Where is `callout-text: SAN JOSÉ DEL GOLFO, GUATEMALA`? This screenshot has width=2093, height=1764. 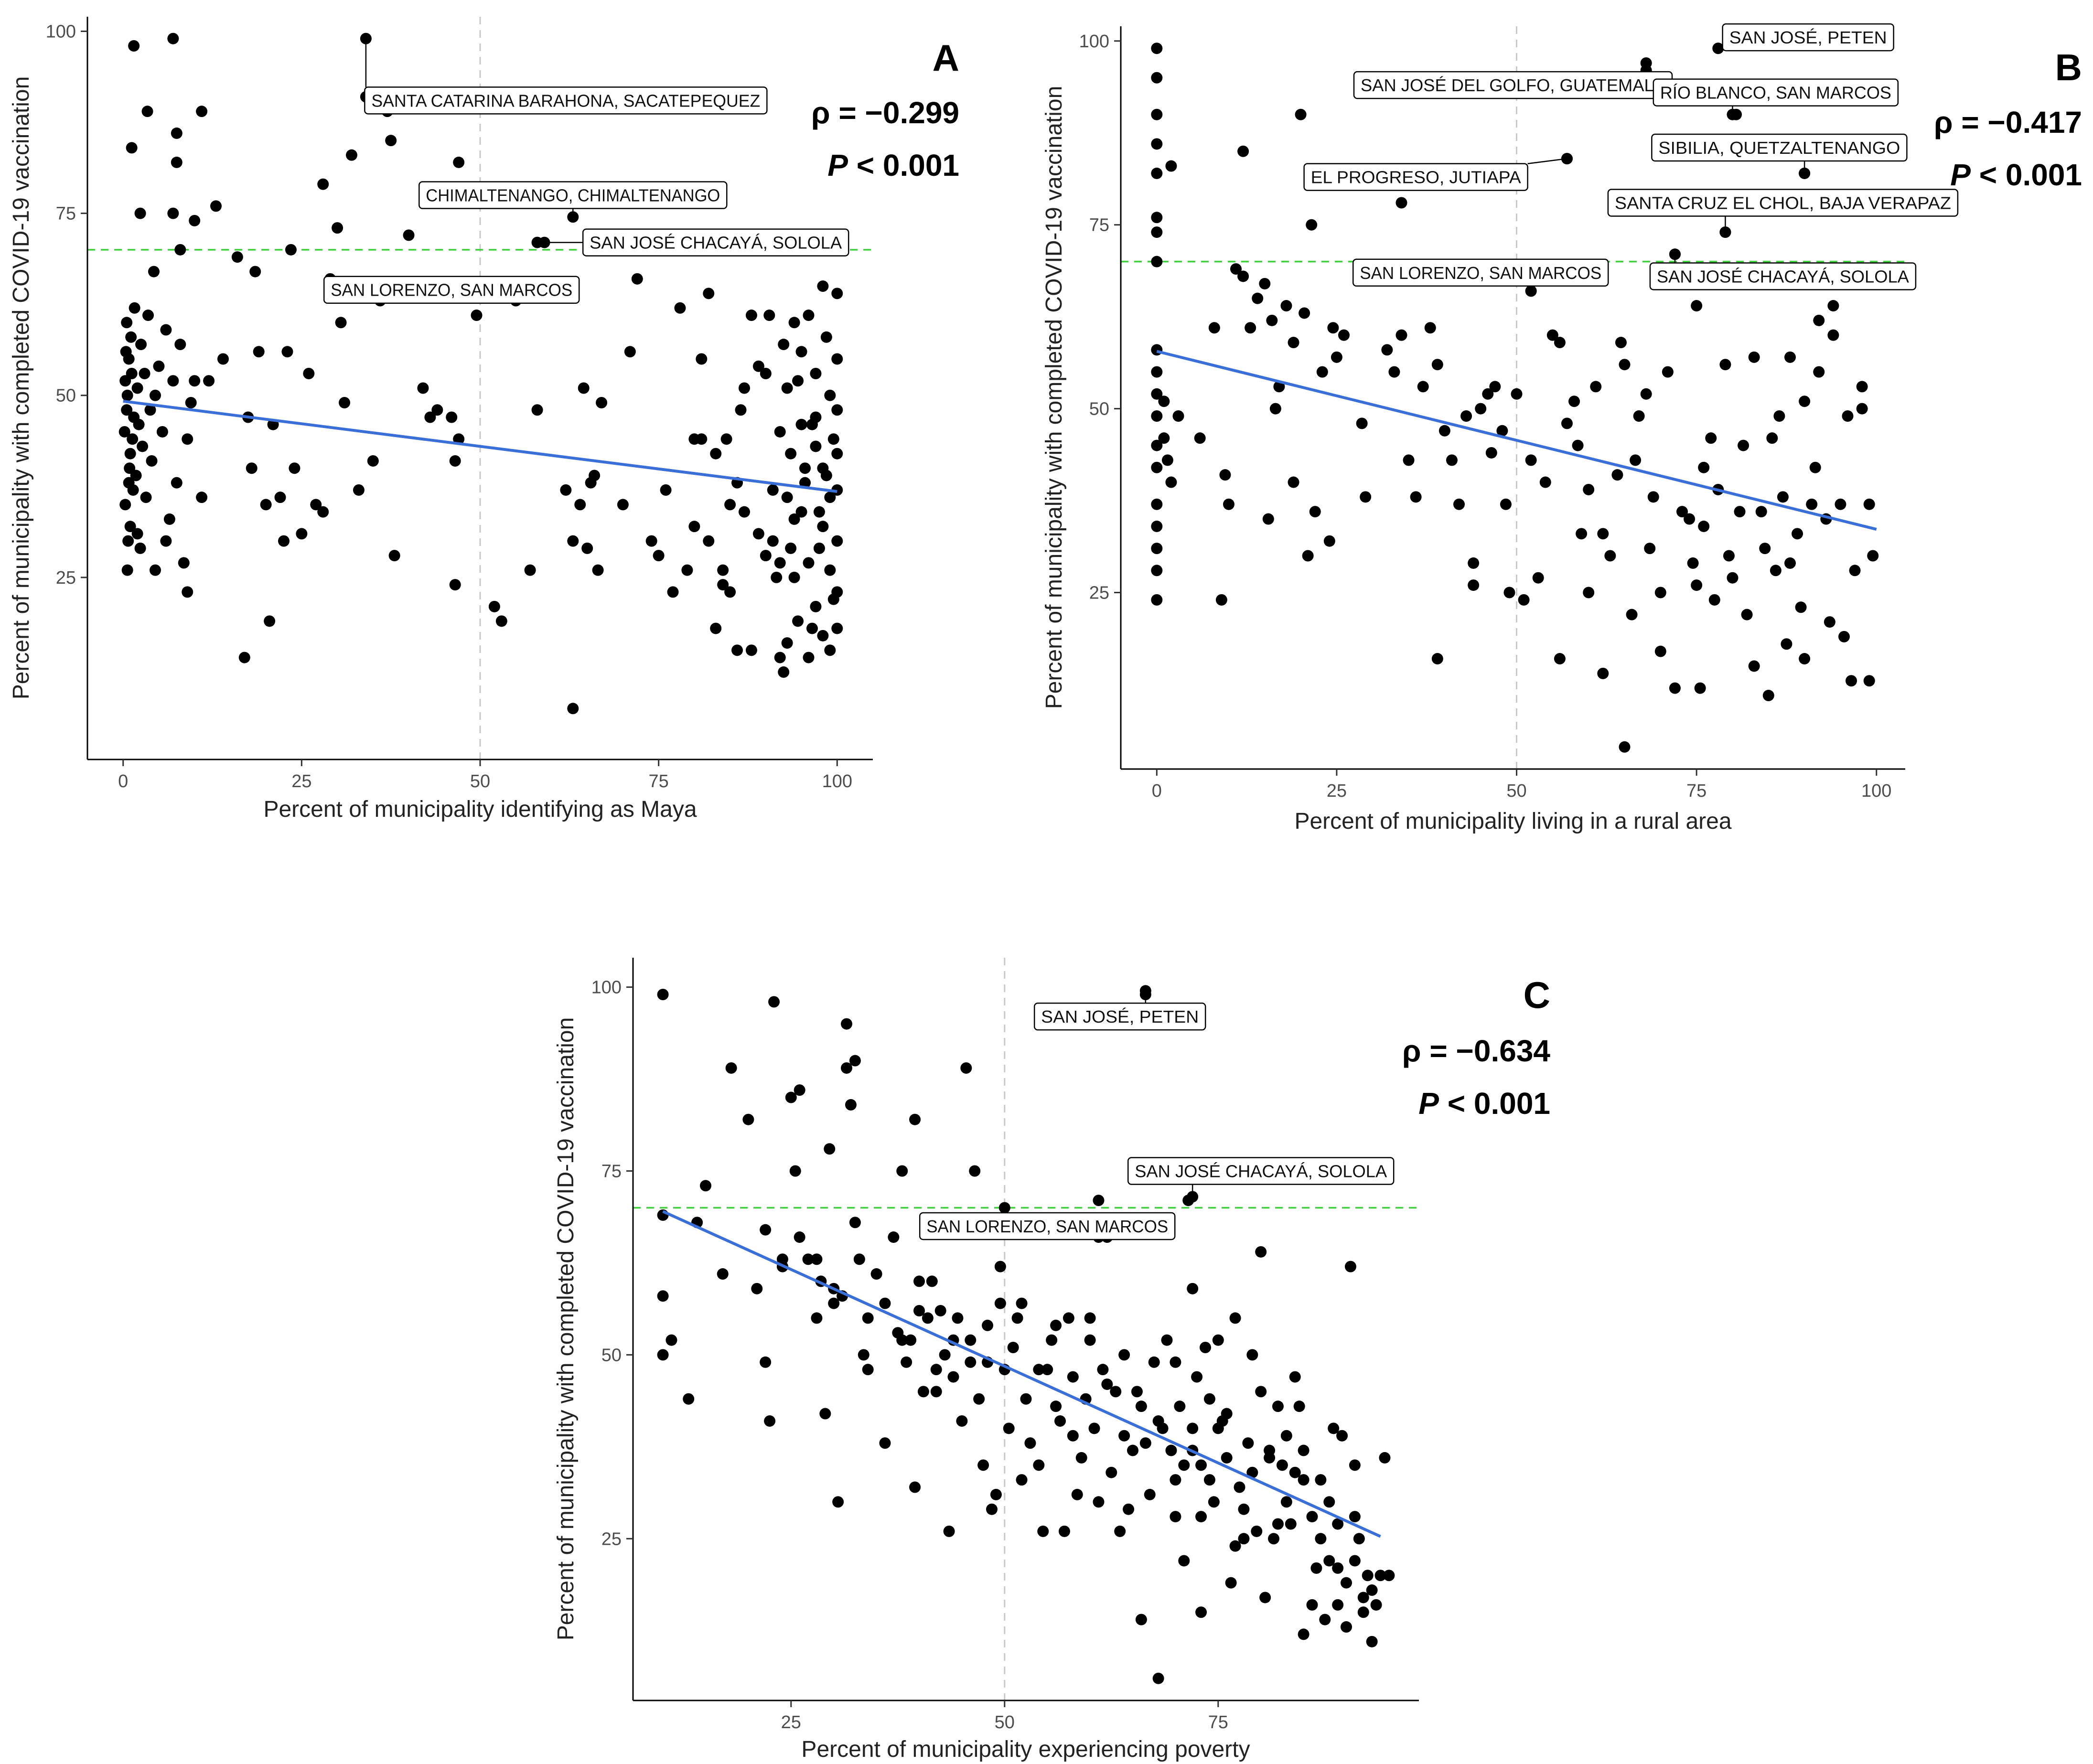 callout-text: SAN JOSÉ DEL GOLFO, GUATEMALA is located at coordinates (1513, 85).